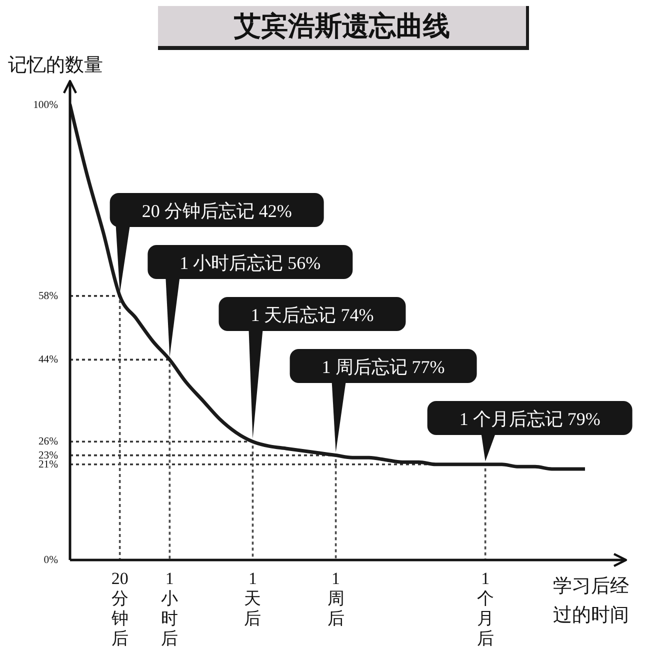 This screenshot has width=649, height=649. What do you see at coordinates (48, 360) in the screenshot?
I see `y-tick-label: 44%` at bounding box center [48, 360].